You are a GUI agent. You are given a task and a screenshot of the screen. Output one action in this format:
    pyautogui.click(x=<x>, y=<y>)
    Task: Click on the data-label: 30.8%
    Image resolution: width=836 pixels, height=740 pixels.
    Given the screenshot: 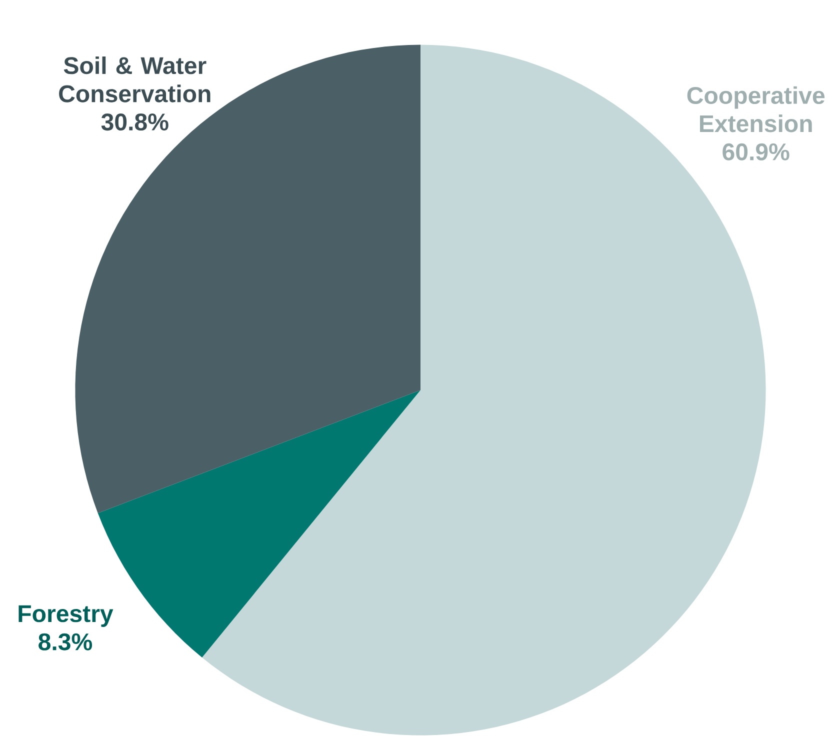 What is the action you would take?
    pyautogui.click(x=134, y=121)
    